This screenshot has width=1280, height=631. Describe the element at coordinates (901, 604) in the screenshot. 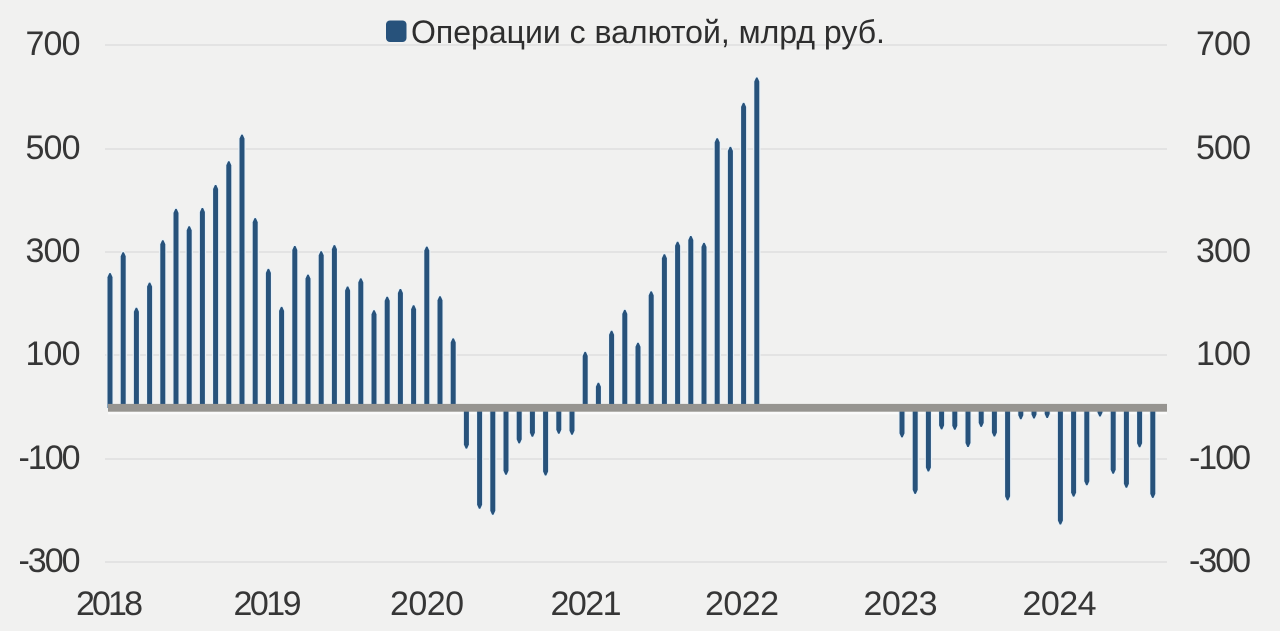

I see `svg-text: 2023` at that location.